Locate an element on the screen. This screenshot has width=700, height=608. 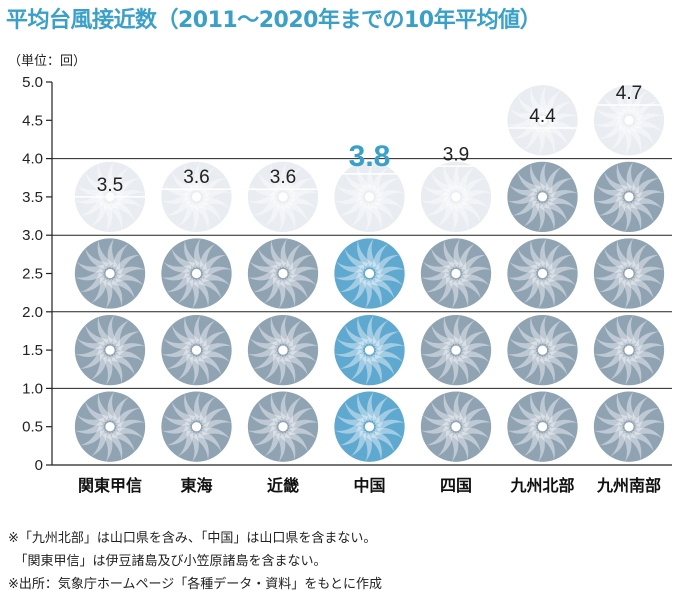
y-tick-label: 4.0 is located at coordinates (32, 159).